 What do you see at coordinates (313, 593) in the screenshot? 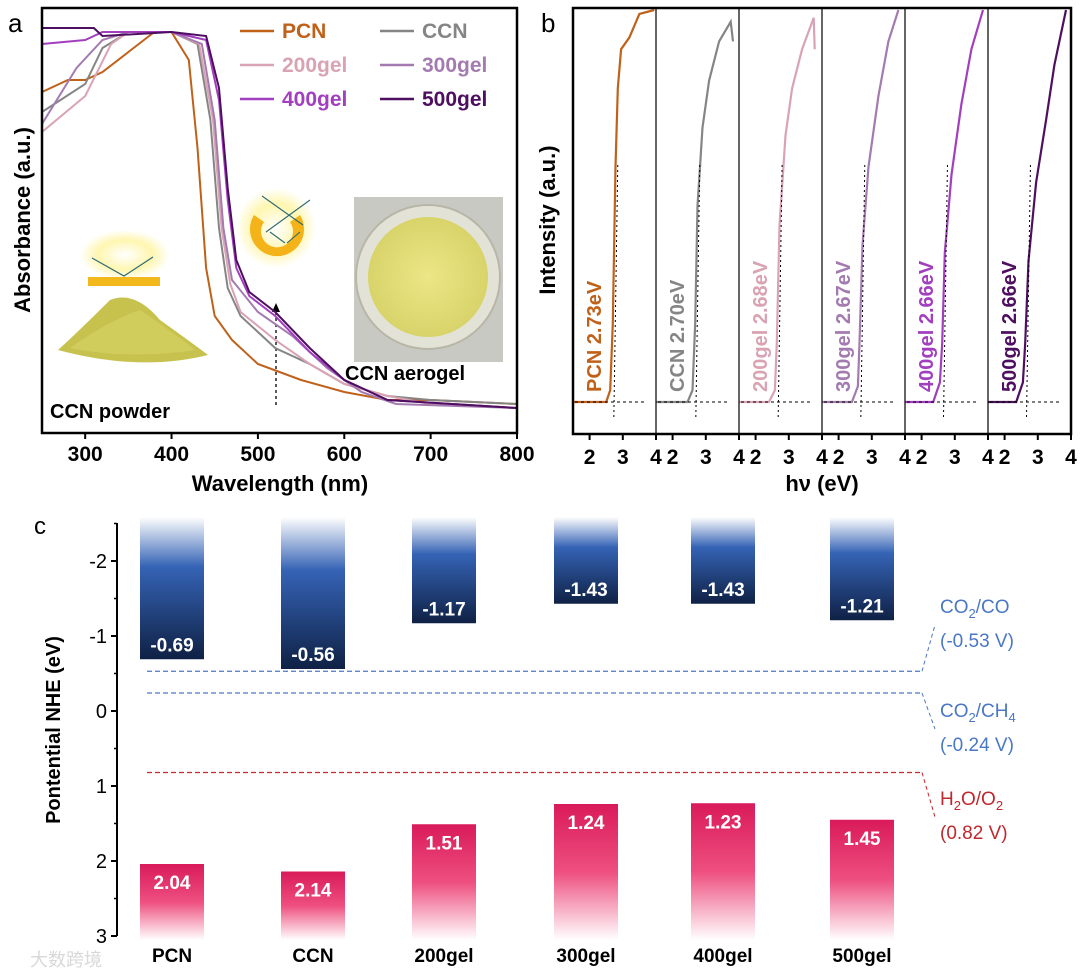
I see `conduction-band-bar-ccn` at bounding box center [313, 593].